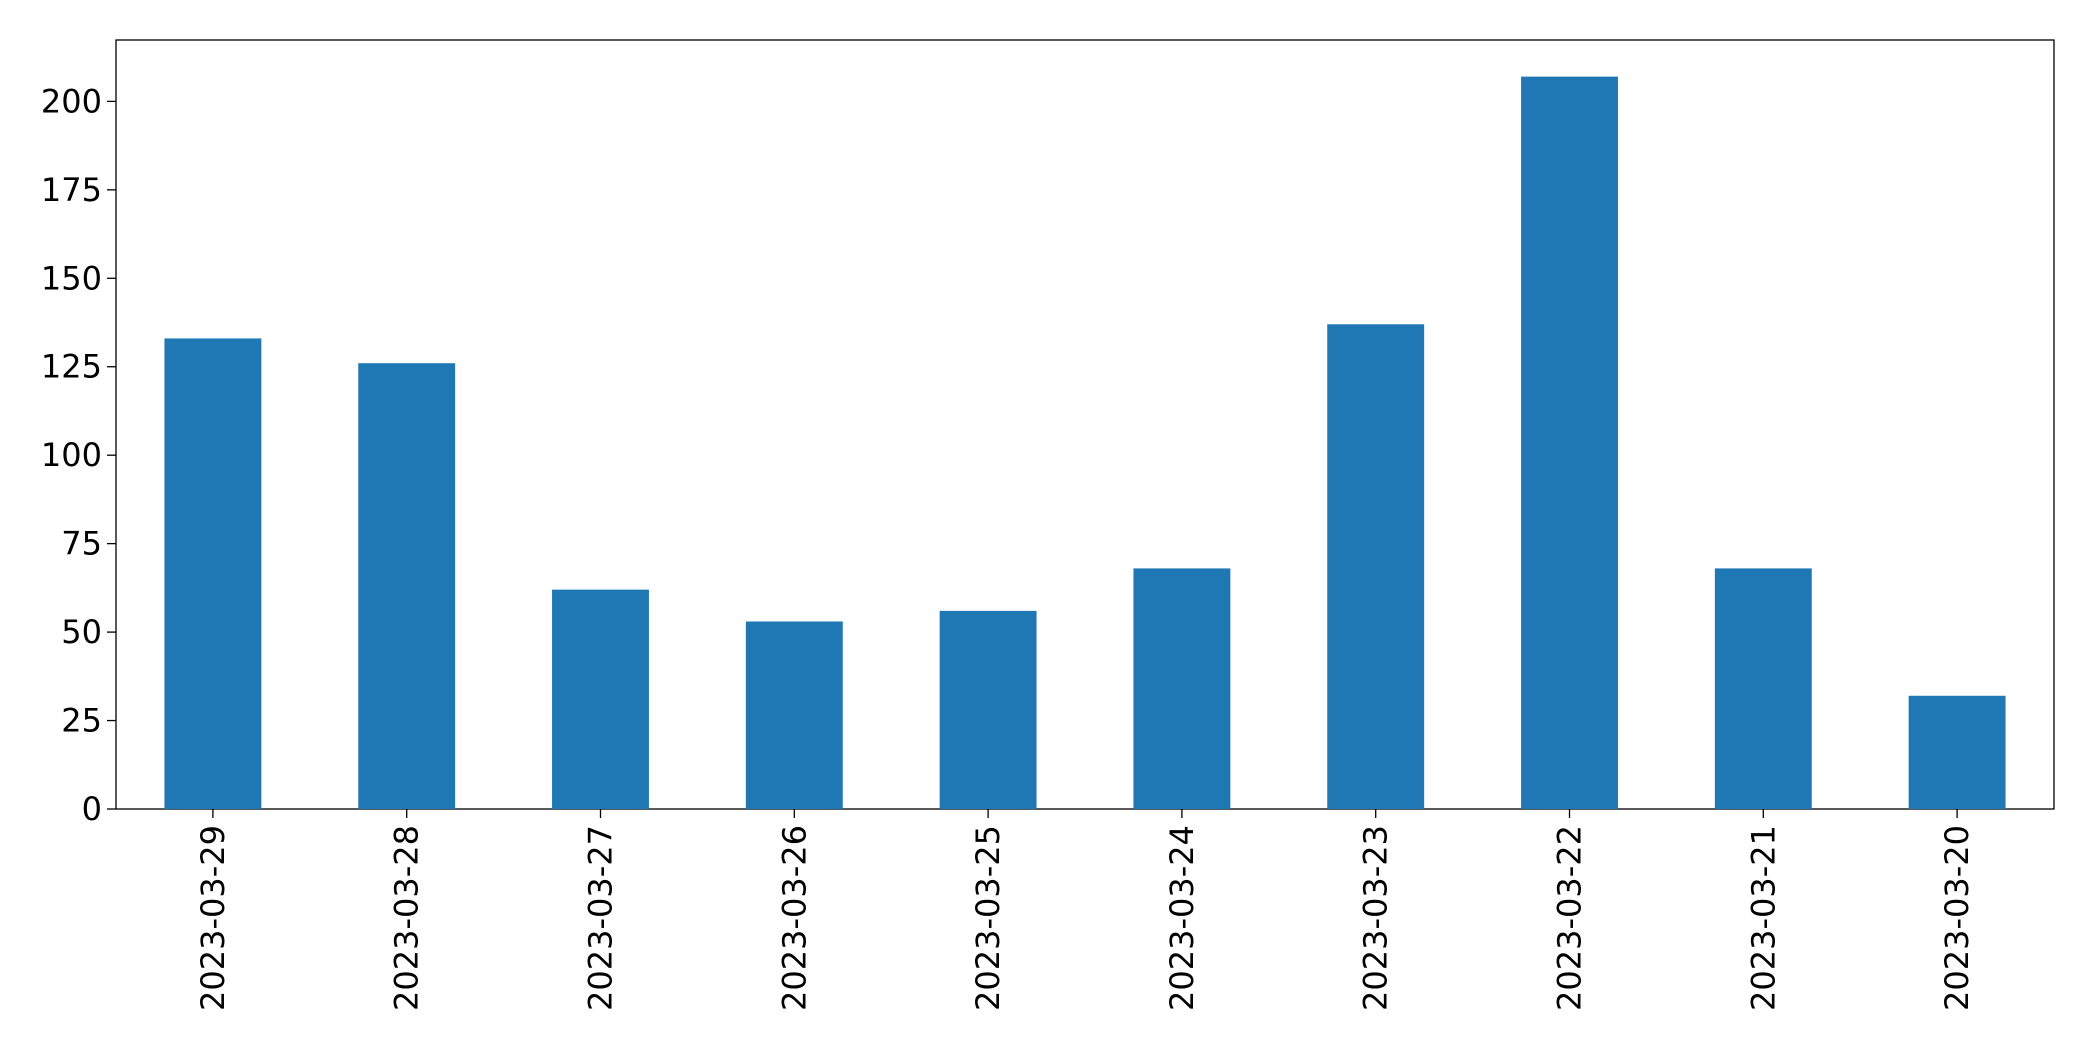 This screenshot has height=1061, width=2093. What do you see at coordinates (71, 190) in the screenshot?
I see `y-tick-label: 175` at bounding box center [71, 190].